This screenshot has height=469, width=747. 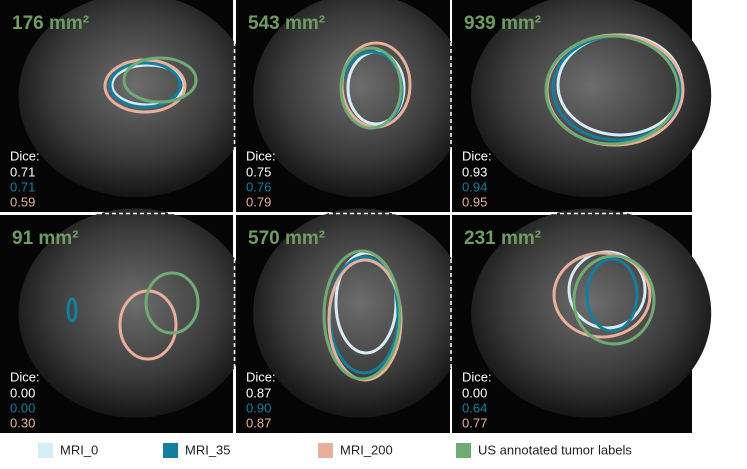 What do you see at coordinates (79, 449) in the screenshot?
I see `legend-label: MRI_0` at bounding box center [79, 449].